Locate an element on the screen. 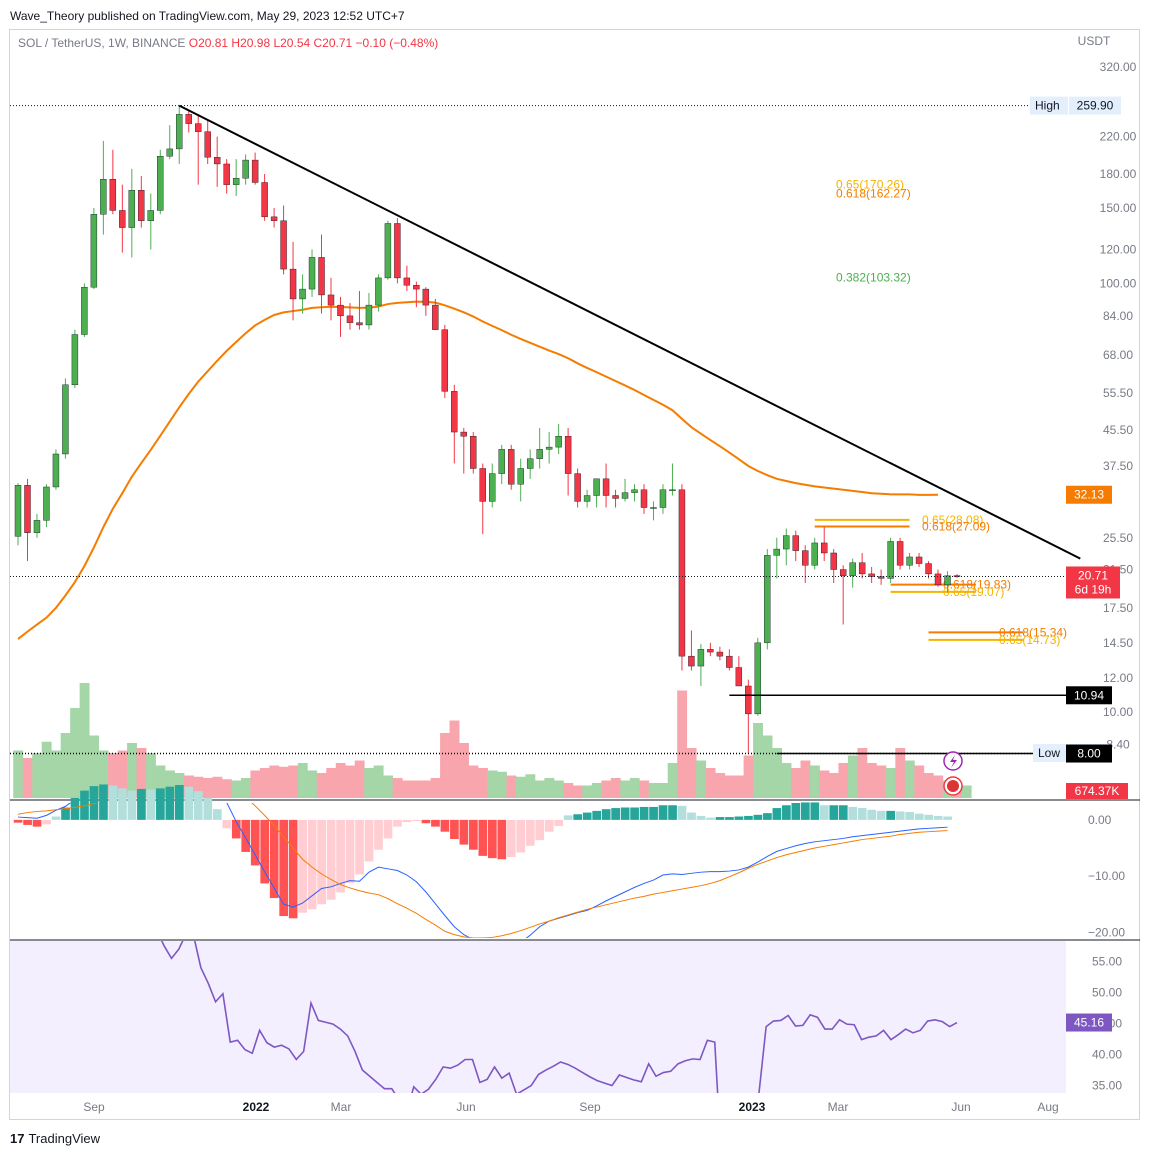  rsi-line is located at coordinates (559, 1017).